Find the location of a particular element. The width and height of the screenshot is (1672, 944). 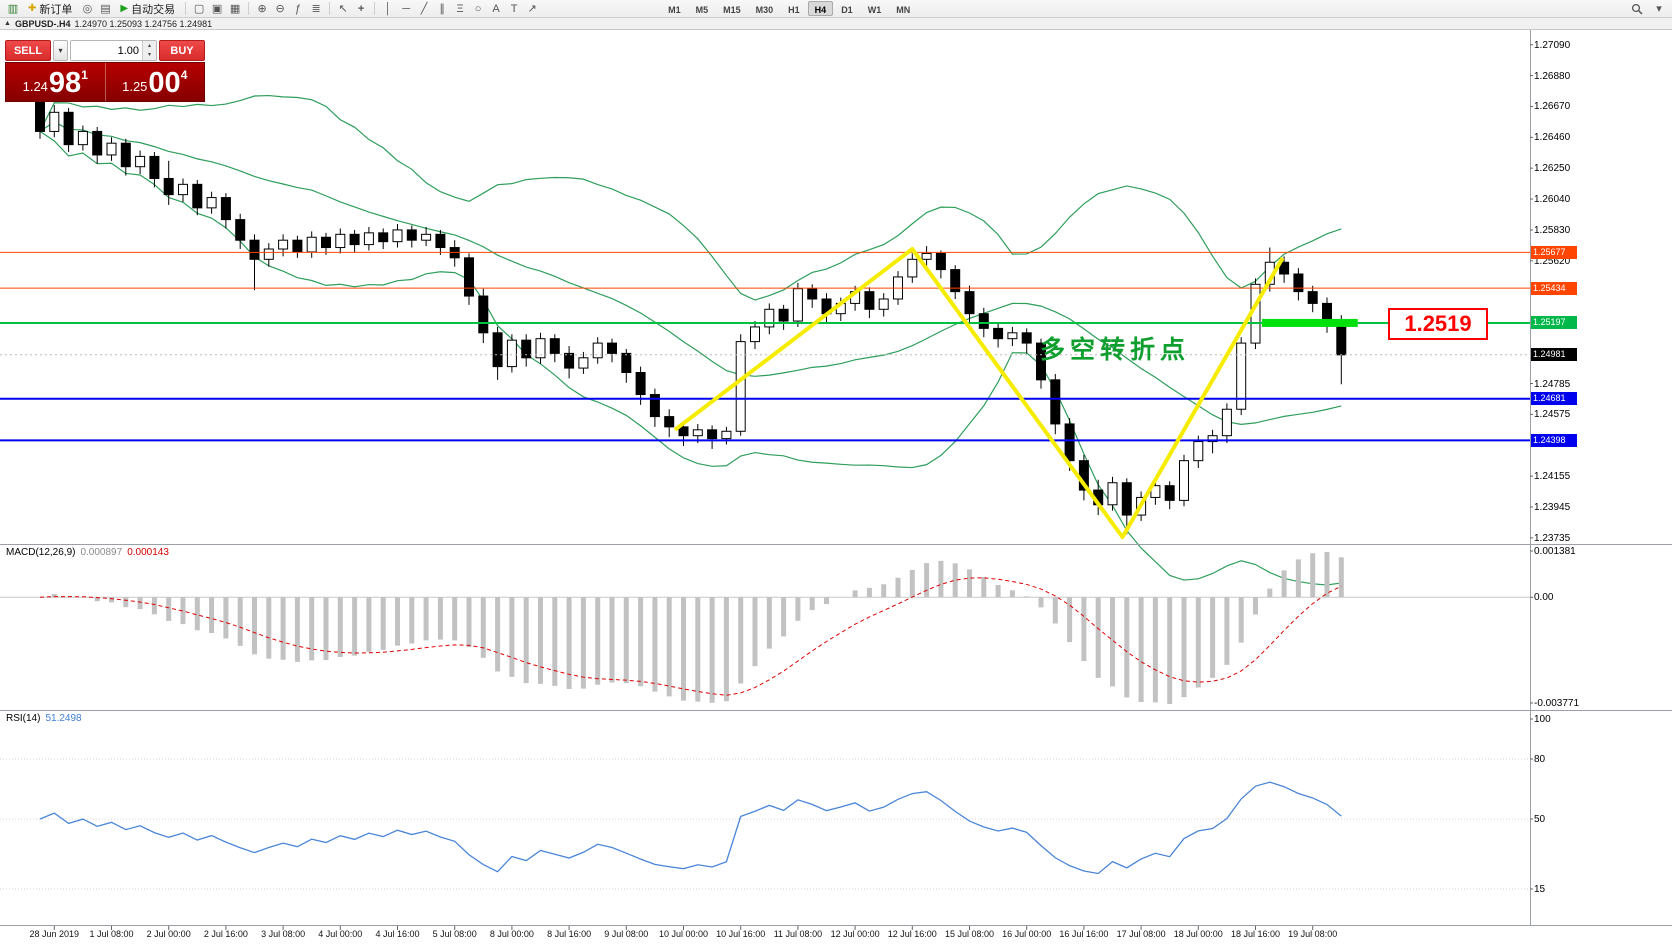

macd-histogram is located at coordinates (697, 628).